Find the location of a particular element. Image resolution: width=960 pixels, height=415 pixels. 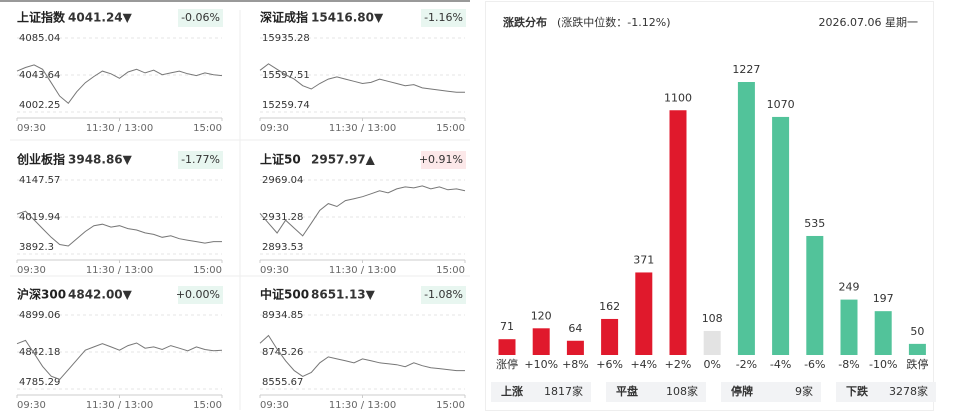

y-tick-label: 8745.26 is located at coordinates (282, 352).